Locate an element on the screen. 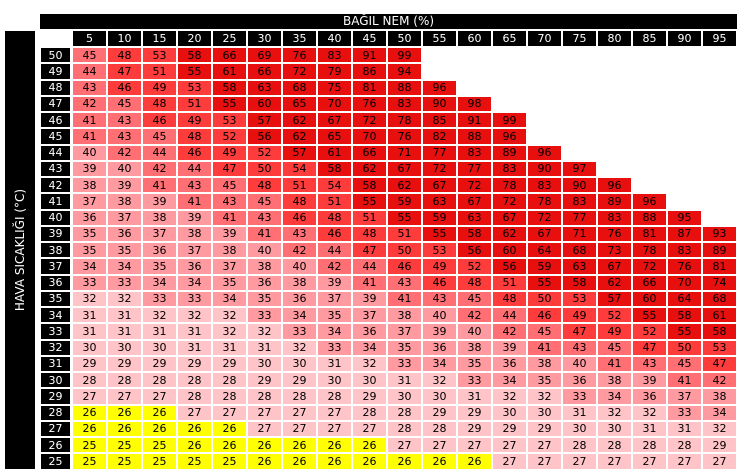  cell: 50 is located at coordinates (684, 347).